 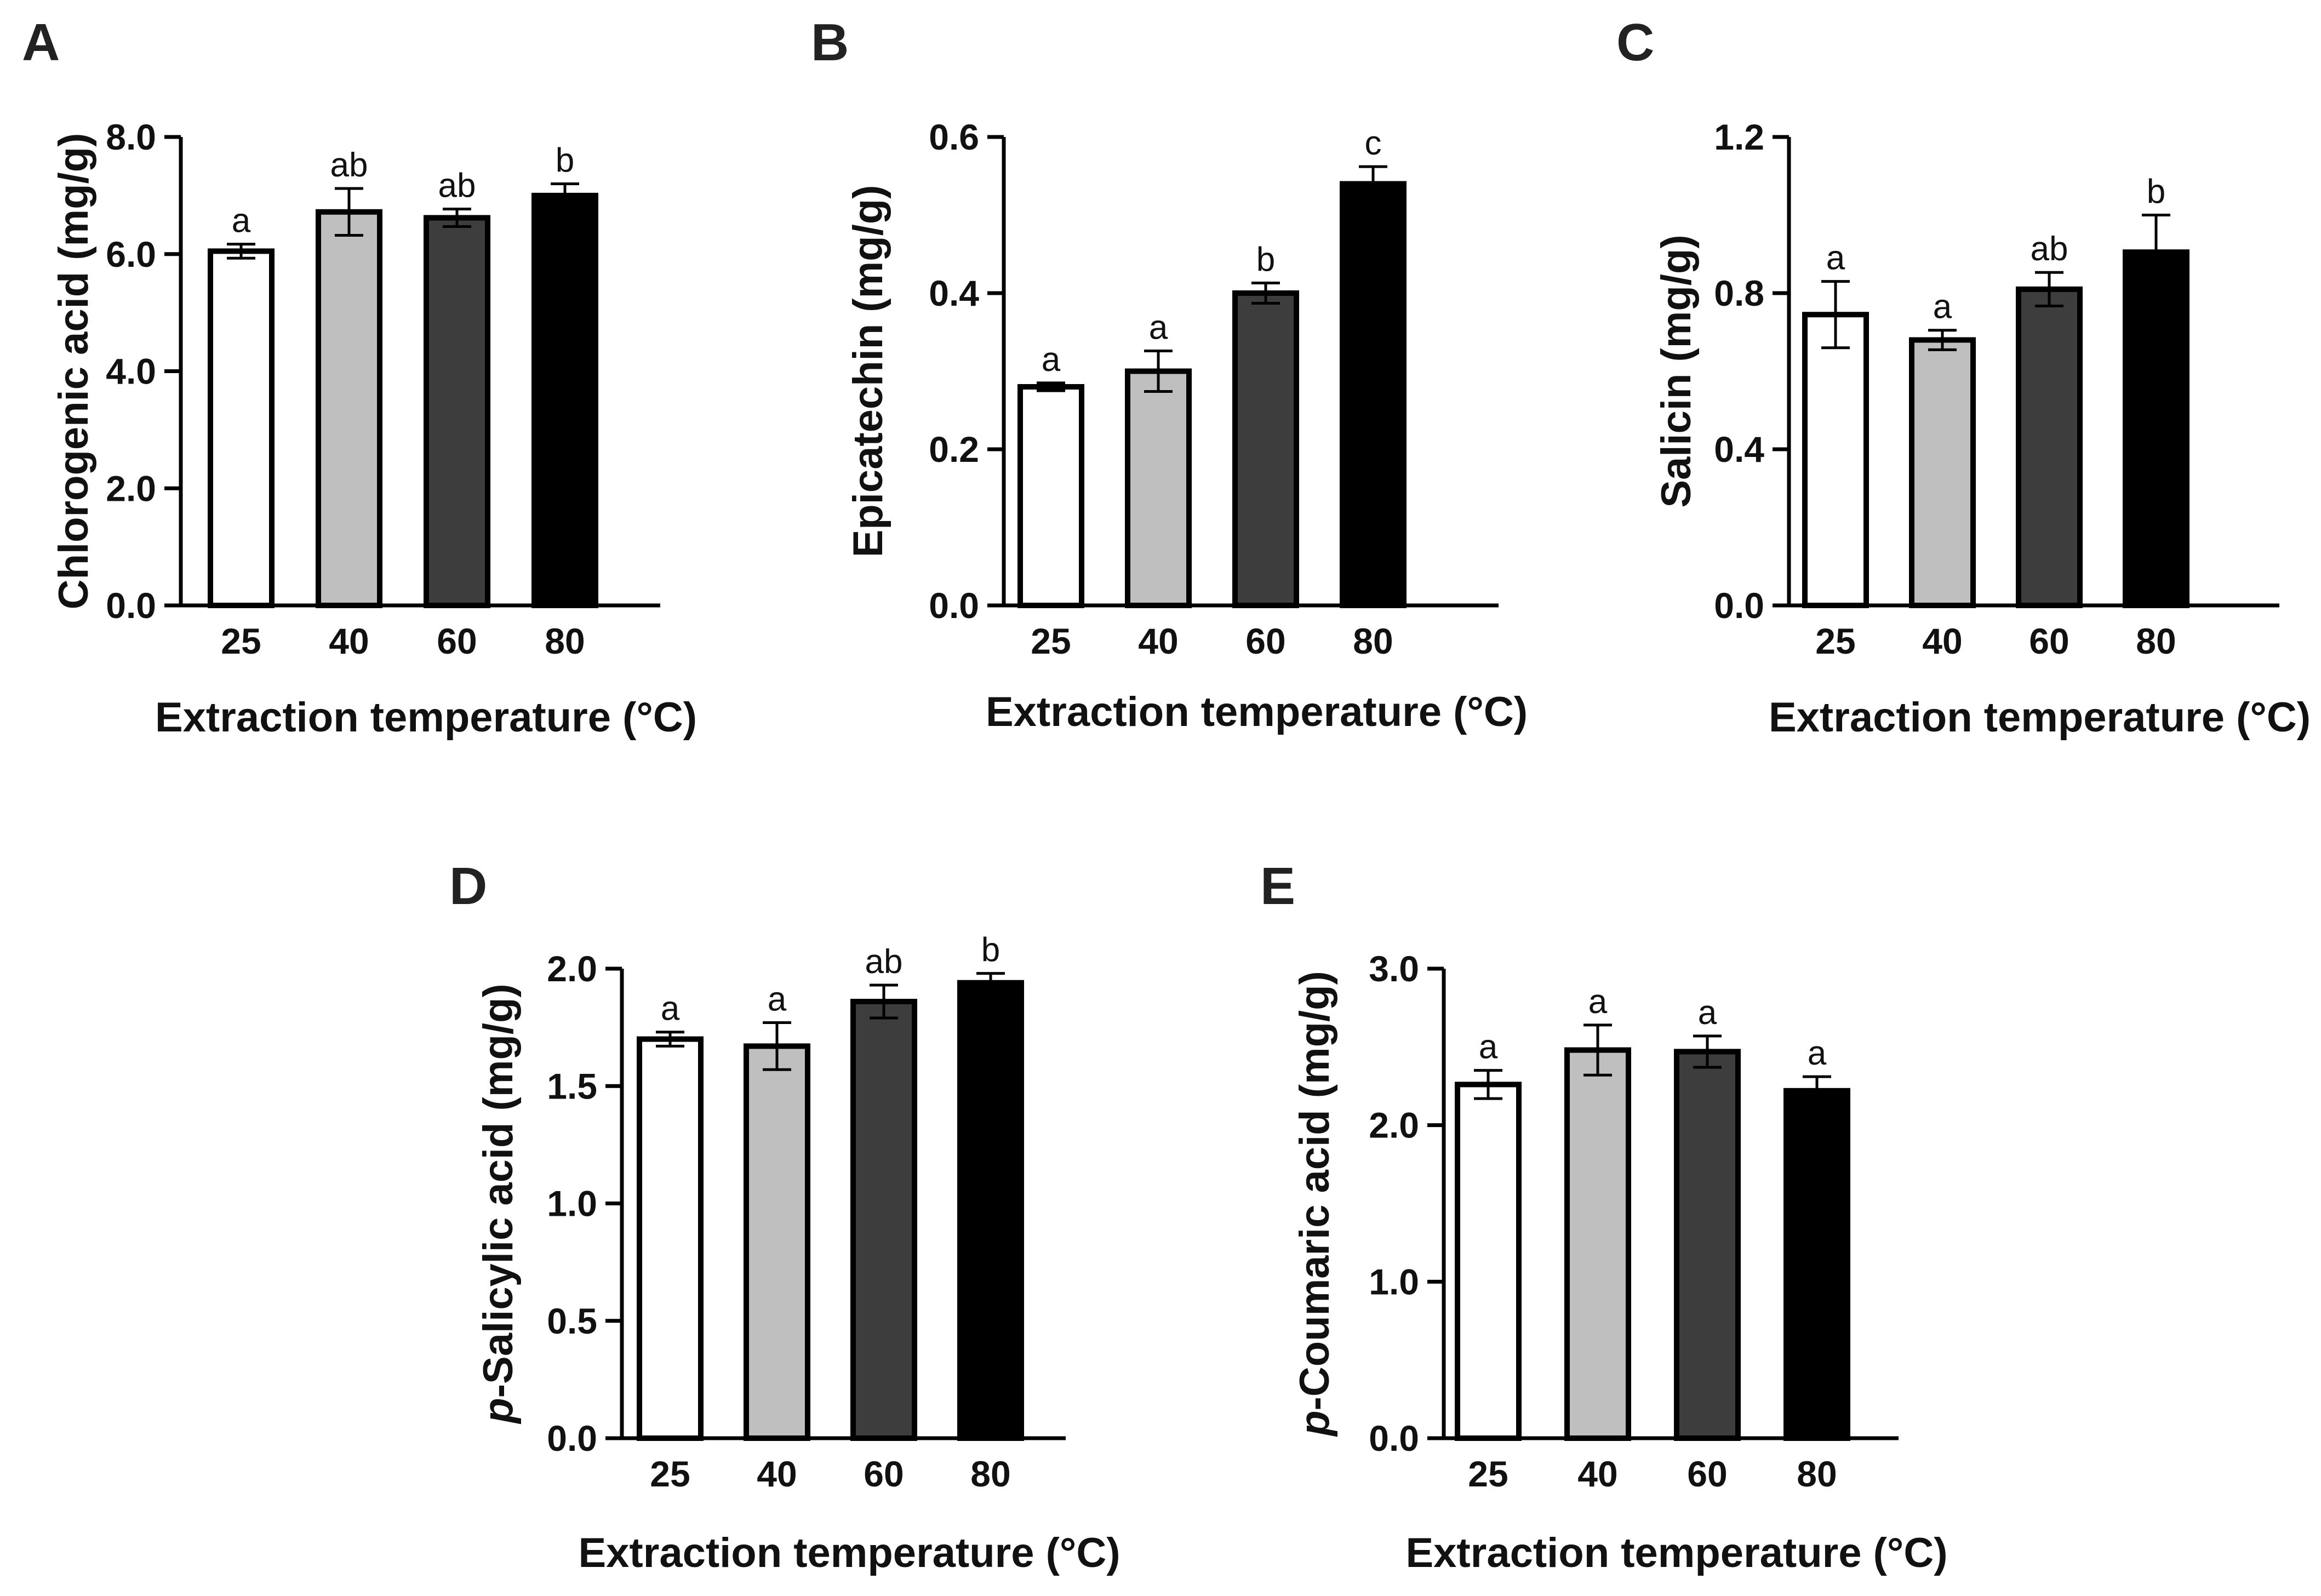 What do you see at coordinates (1739, 293) in the screenshot?
I see `y-tick-label: 0.8` at bounding box center [1739, 293].